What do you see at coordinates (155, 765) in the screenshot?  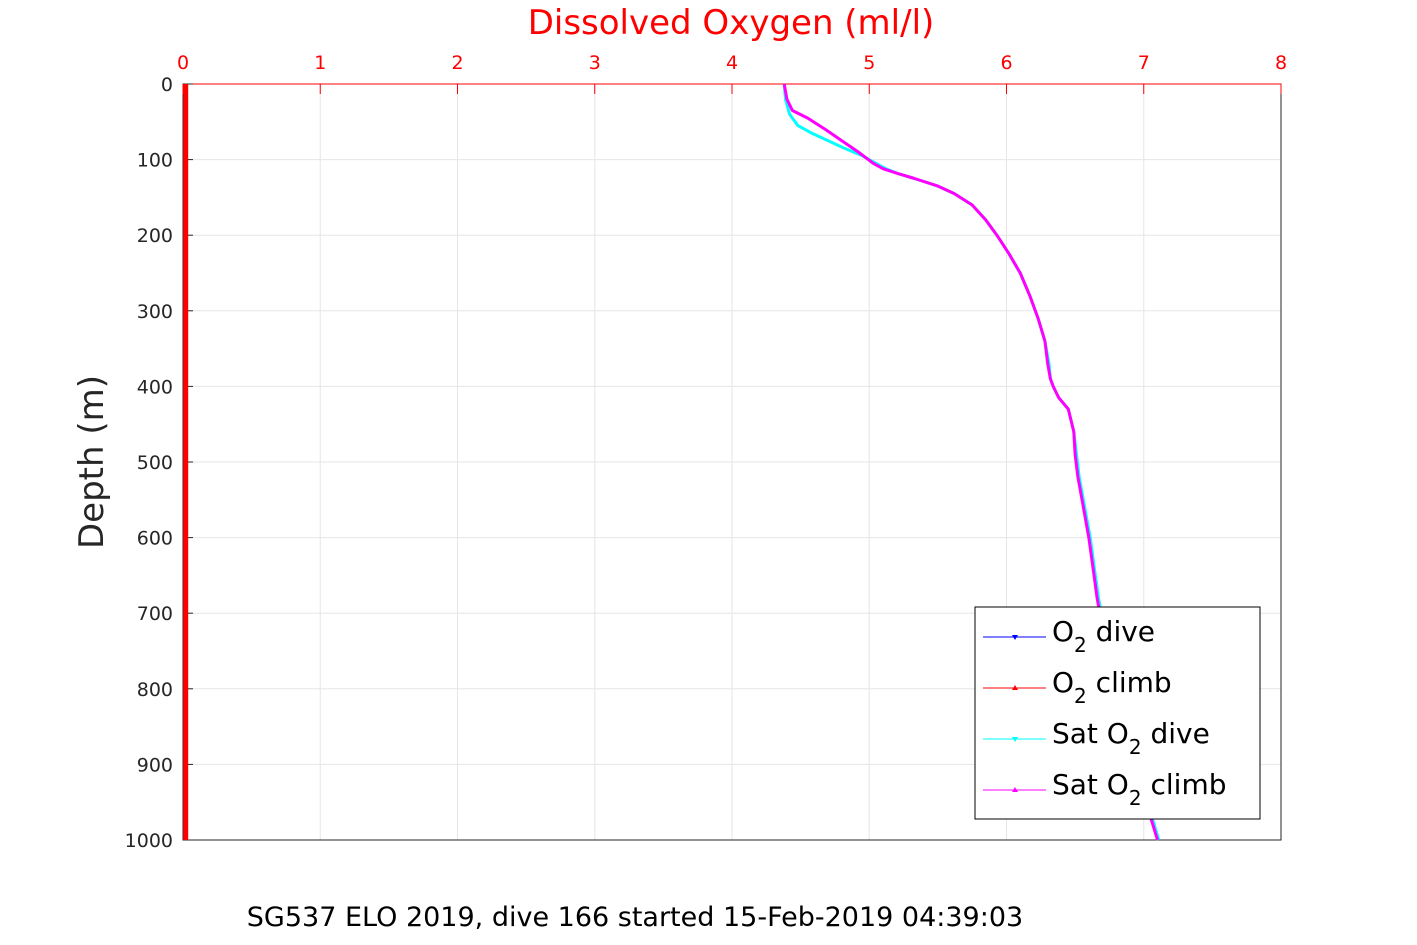 I see `y-tick-label: 900` at bounding box center [155, 765].